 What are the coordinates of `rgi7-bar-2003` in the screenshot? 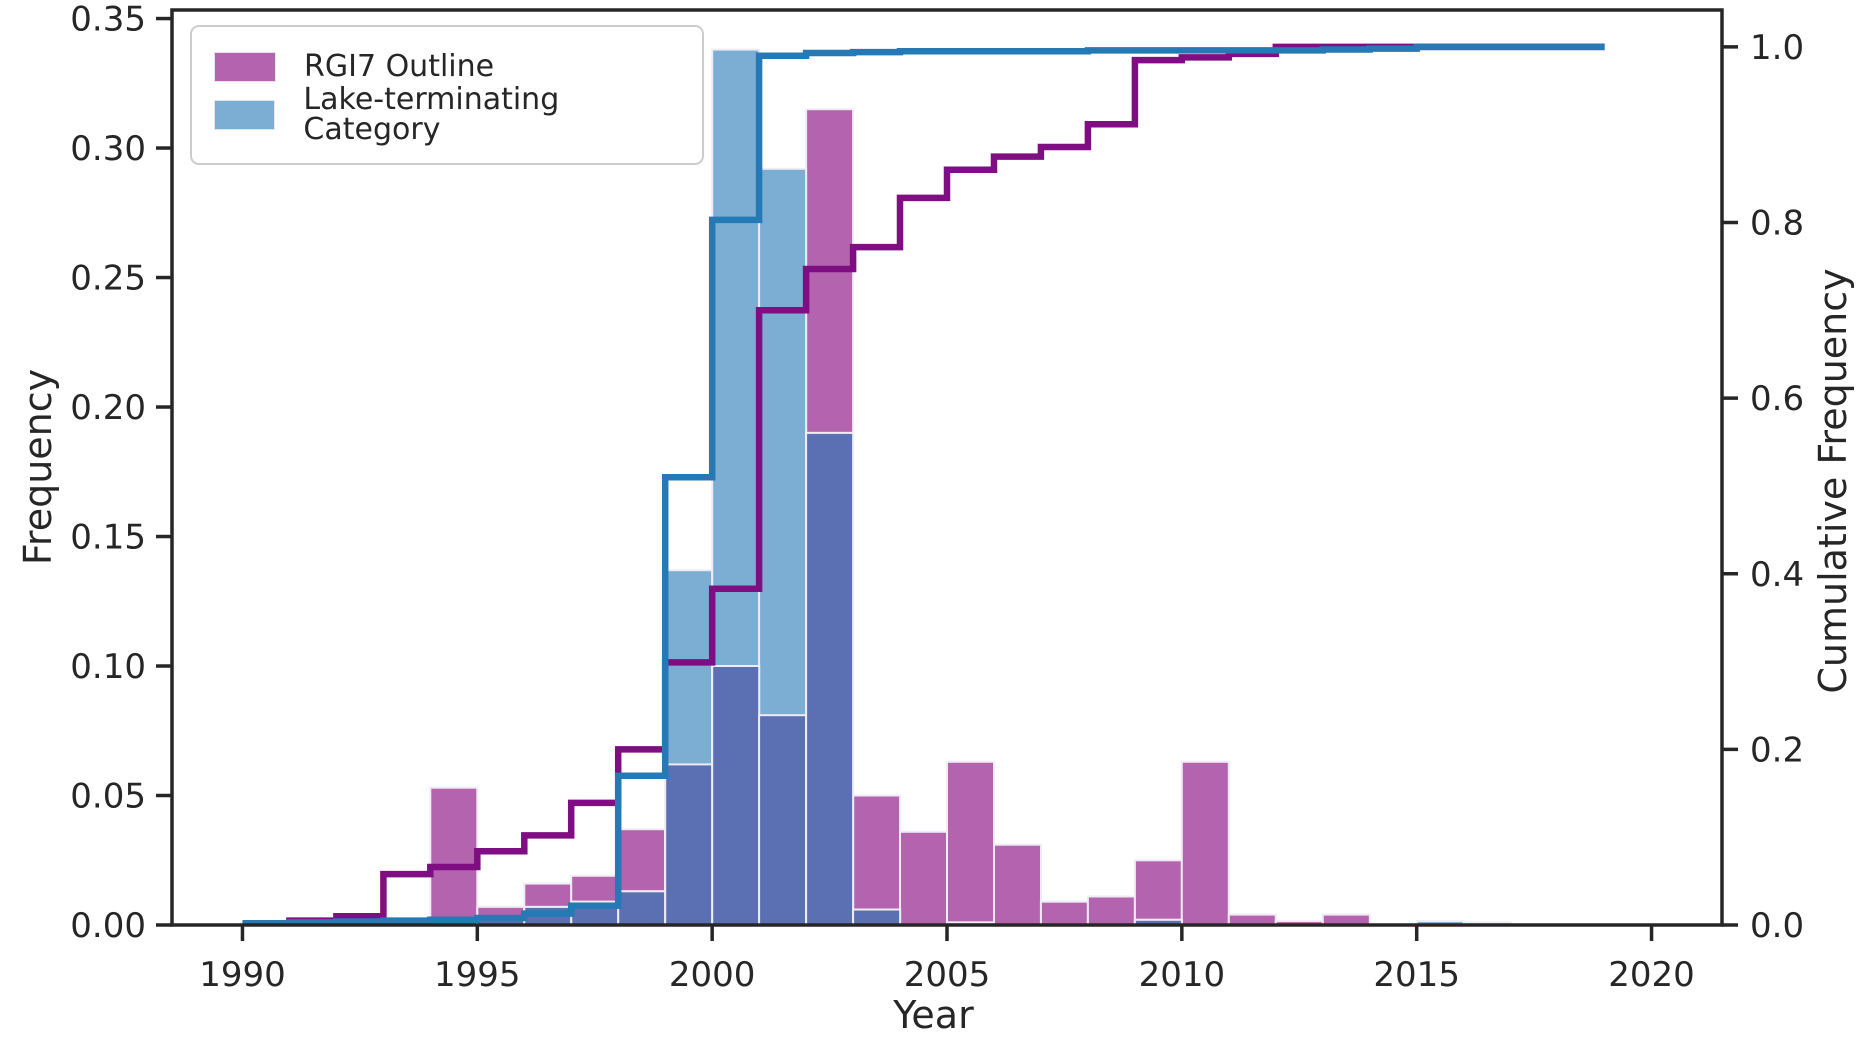 It's located at (877, 860).